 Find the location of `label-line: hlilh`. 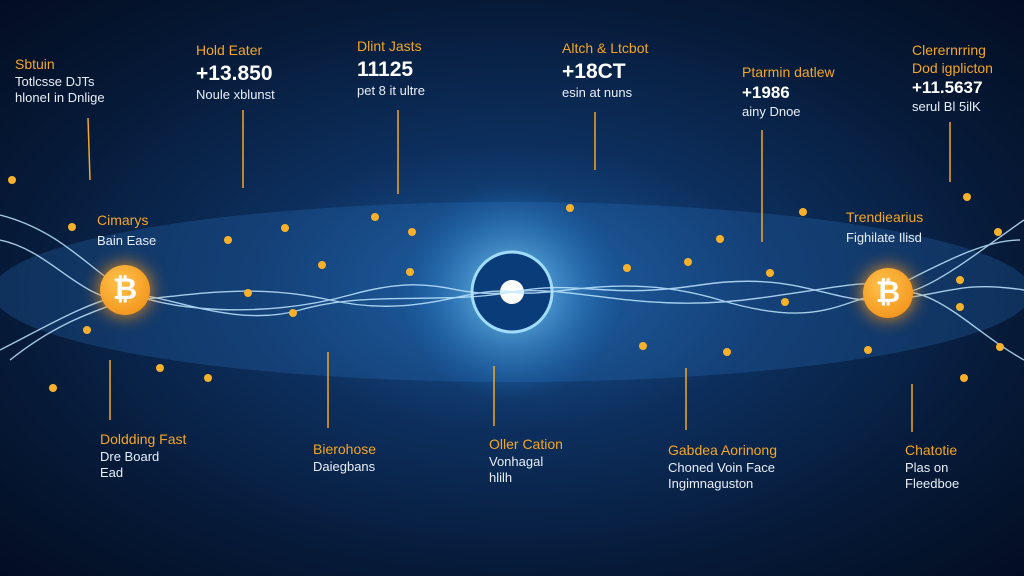

label-line: hlilh is located at coordinates (501, 477).